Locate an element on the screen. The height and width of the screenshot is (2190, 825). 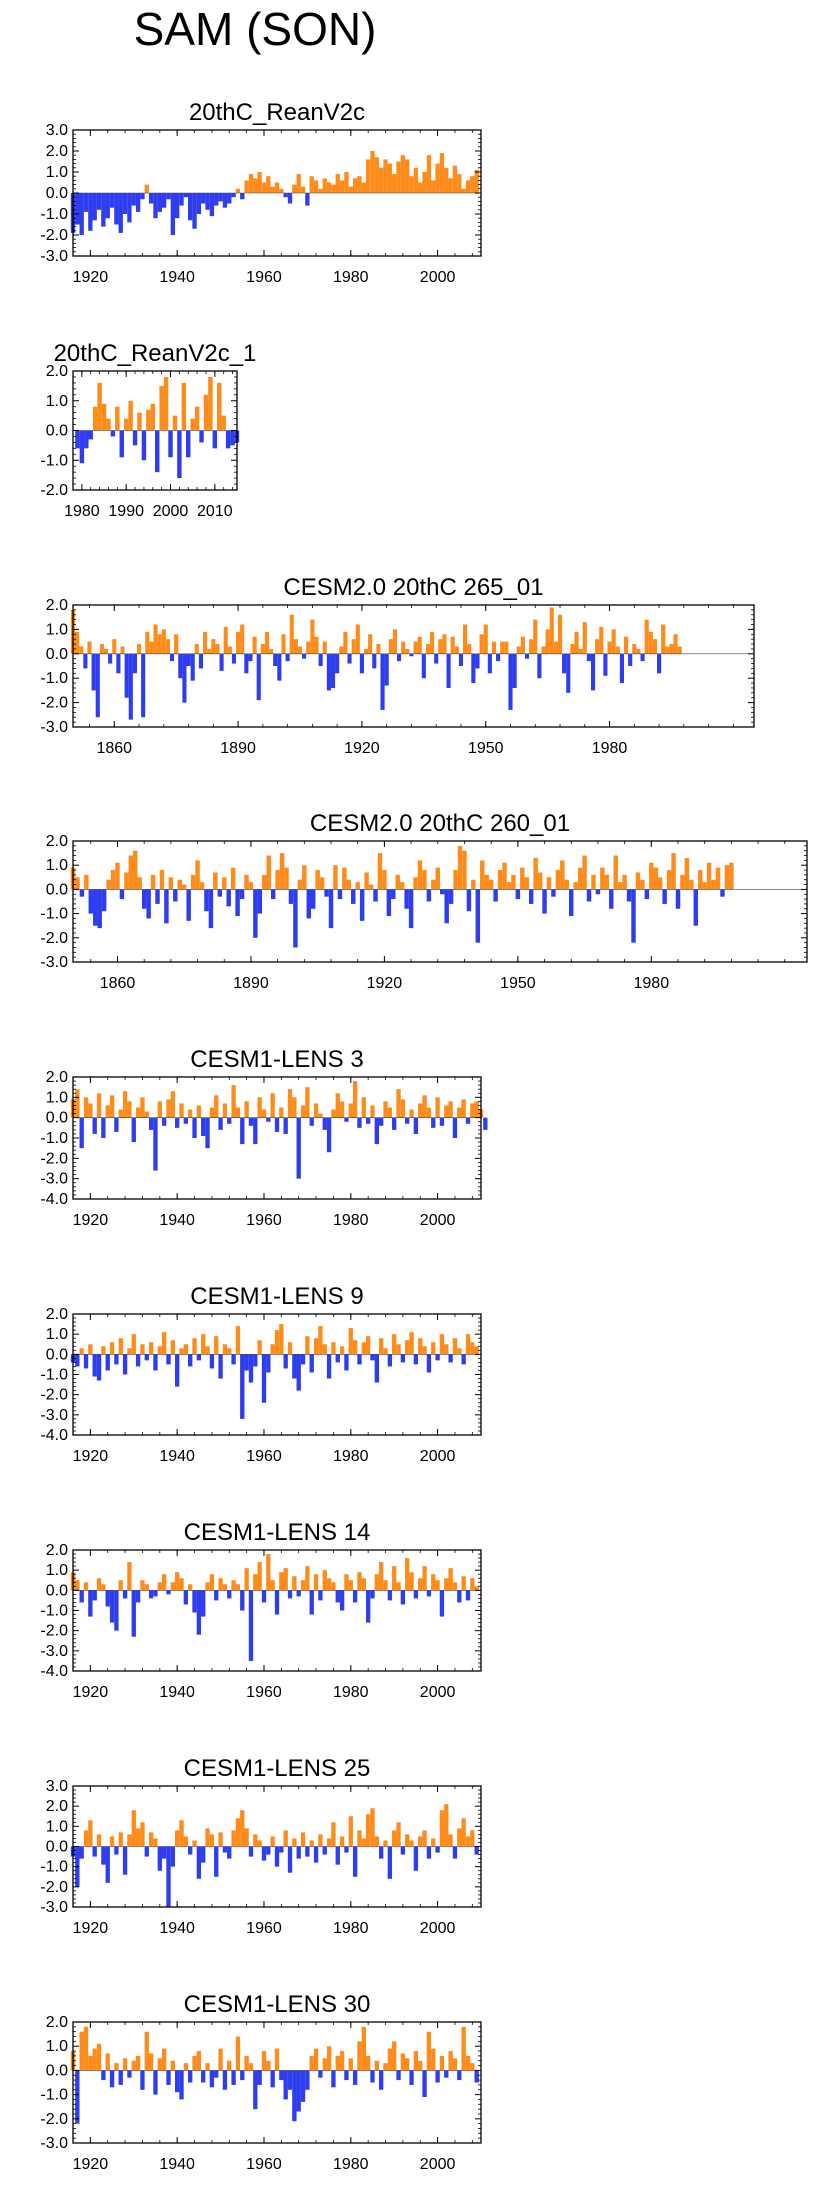
panel-title: CESM2.0 20thC 265_01 is located at coordinates (413, 587).